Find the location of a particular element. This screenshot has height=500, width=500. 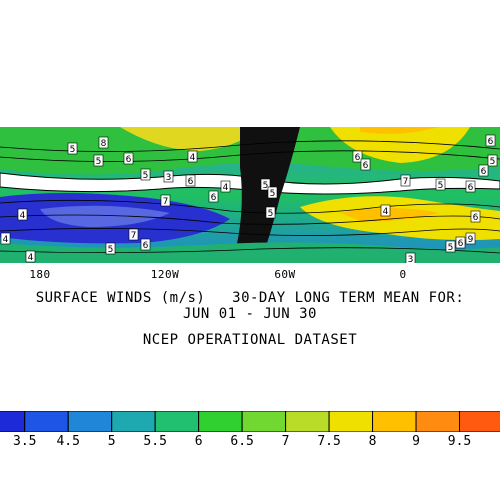

color-scale-label: 8 is located at coordinates (372, 441).